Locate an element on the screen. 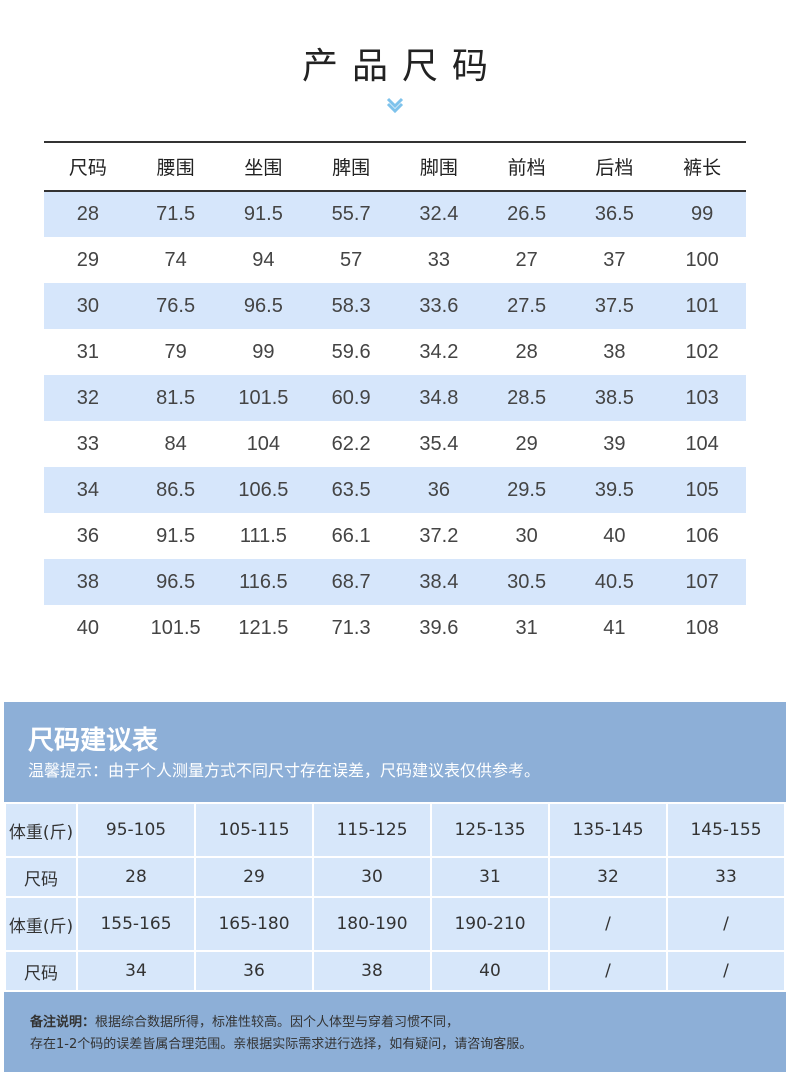  recommendation-tip: 温馨提示：由于个人测量方式不同尺寸存在误差，尺码建议表仅供参考。 is located at coordinates (284, 770).